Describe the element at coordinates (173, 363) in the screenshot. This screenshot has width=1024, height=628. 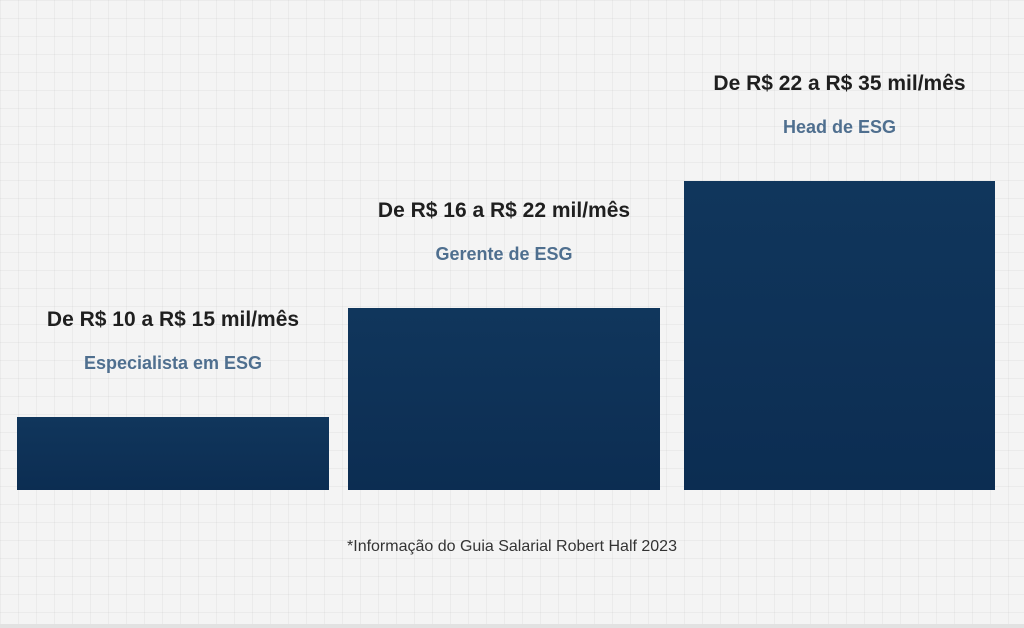
I see `role-label-especialista: Especialista em ESG` at that location.